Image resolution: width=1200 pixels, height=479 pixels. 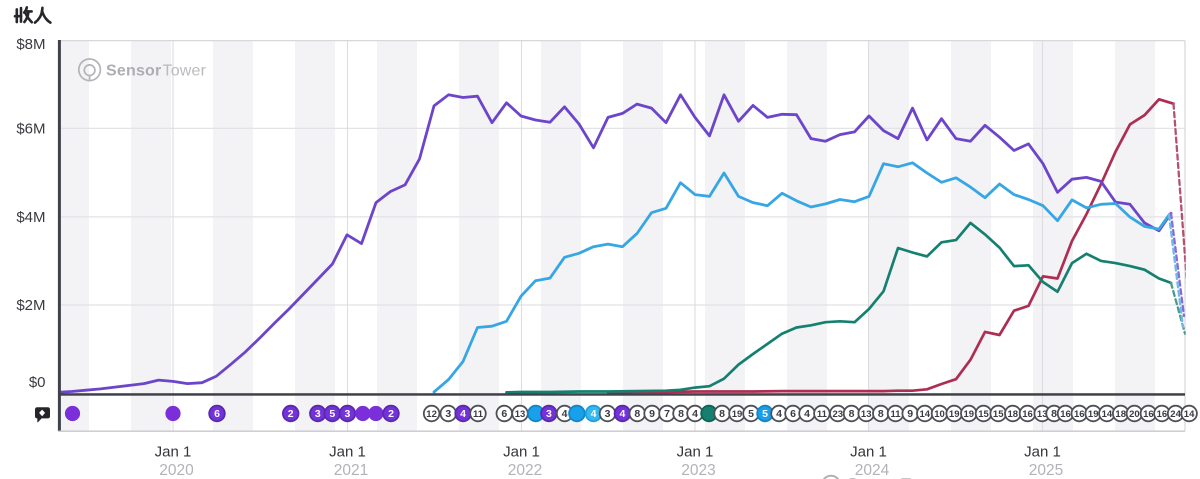 I want to click on svg-text: 2023, so click(x=698, y=470).